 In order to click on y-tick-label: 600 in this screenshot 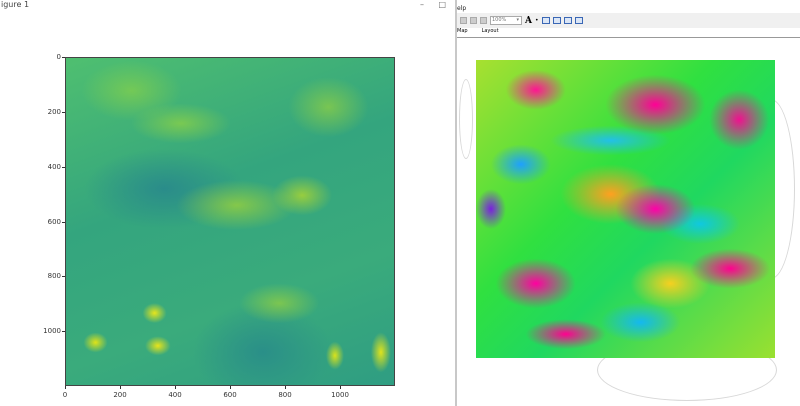, I will do `click(54, 221)`.